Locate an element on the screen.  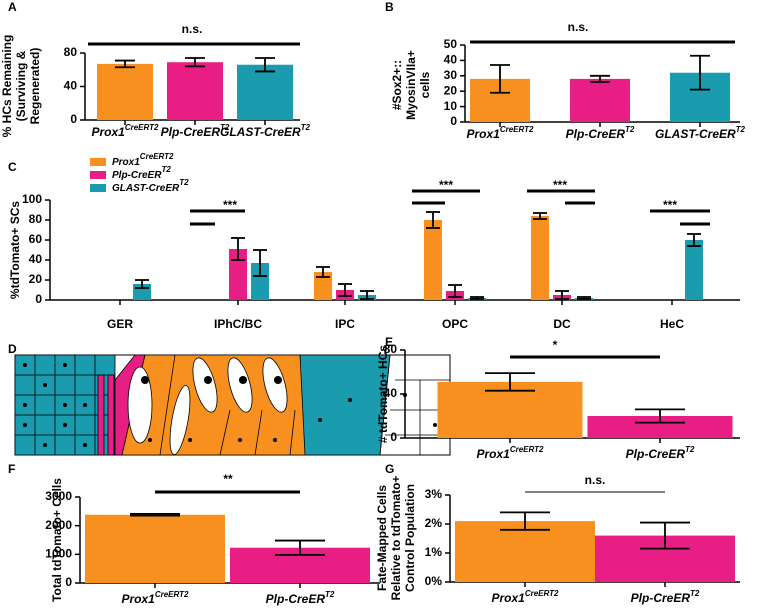
x-tick-label: OPC is located at coordinates (455, 324).